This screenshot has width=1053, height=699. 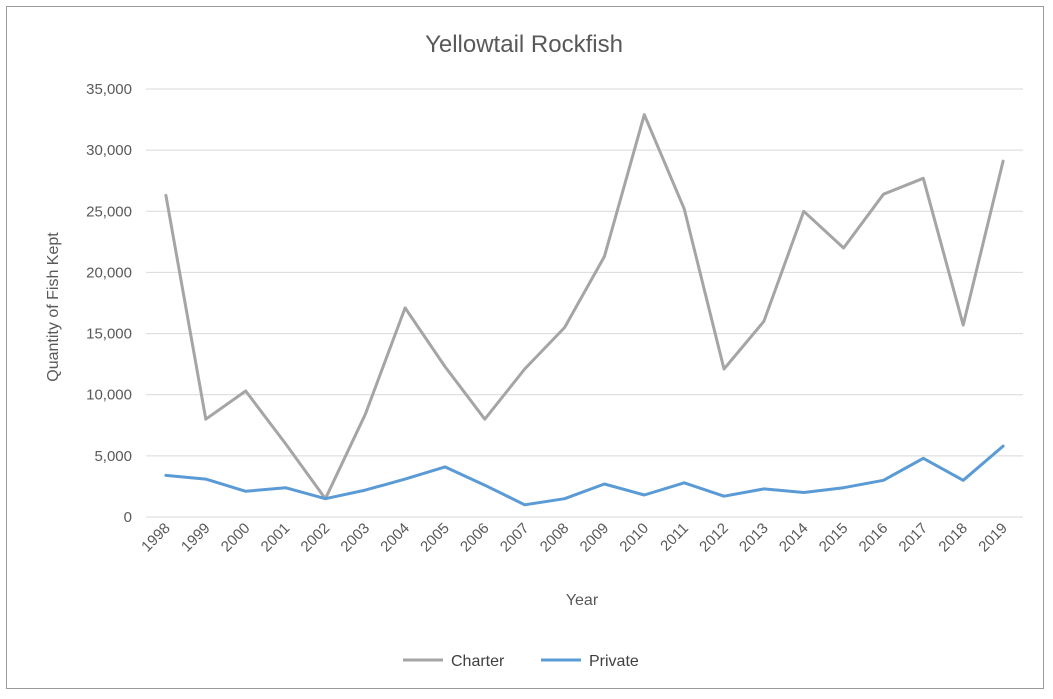 I want to click on legend-label-charter: Charter, so click(x=478, y=661).